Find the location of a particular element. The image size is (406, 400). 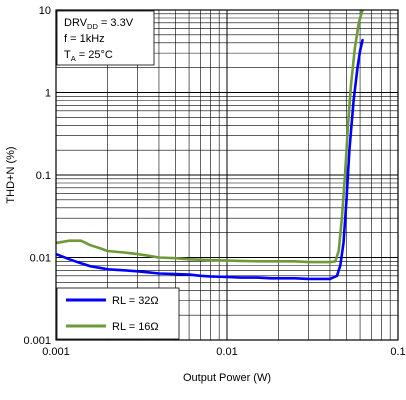

y-tick-label: 10 is located at coordinates (45, 11).